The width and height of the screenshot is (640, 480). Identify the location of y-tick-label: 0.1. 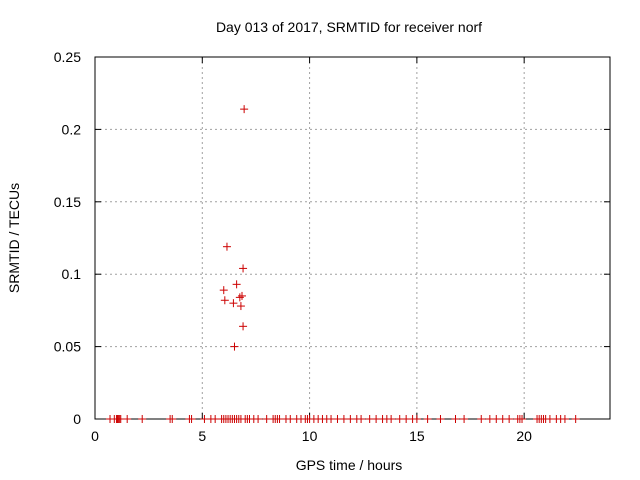
(72, 274).